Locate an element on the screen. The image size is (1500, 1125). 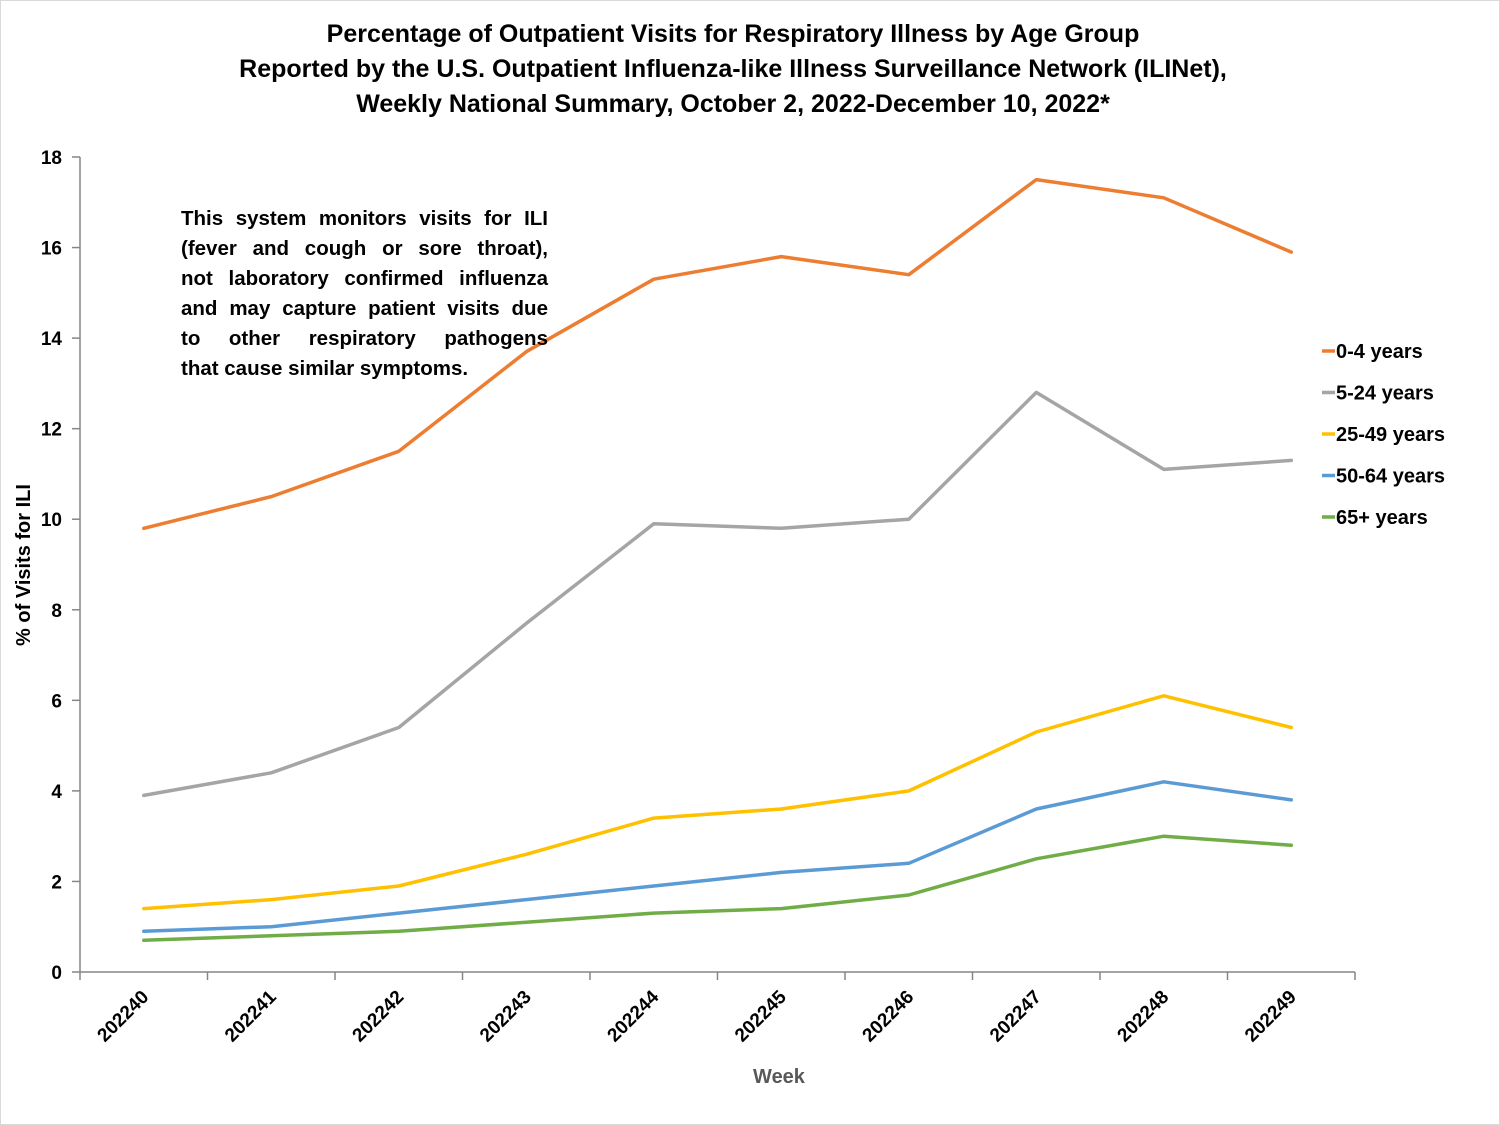
annotation-line: This system monitors visits for ILI is located at coordinates (364, 218).